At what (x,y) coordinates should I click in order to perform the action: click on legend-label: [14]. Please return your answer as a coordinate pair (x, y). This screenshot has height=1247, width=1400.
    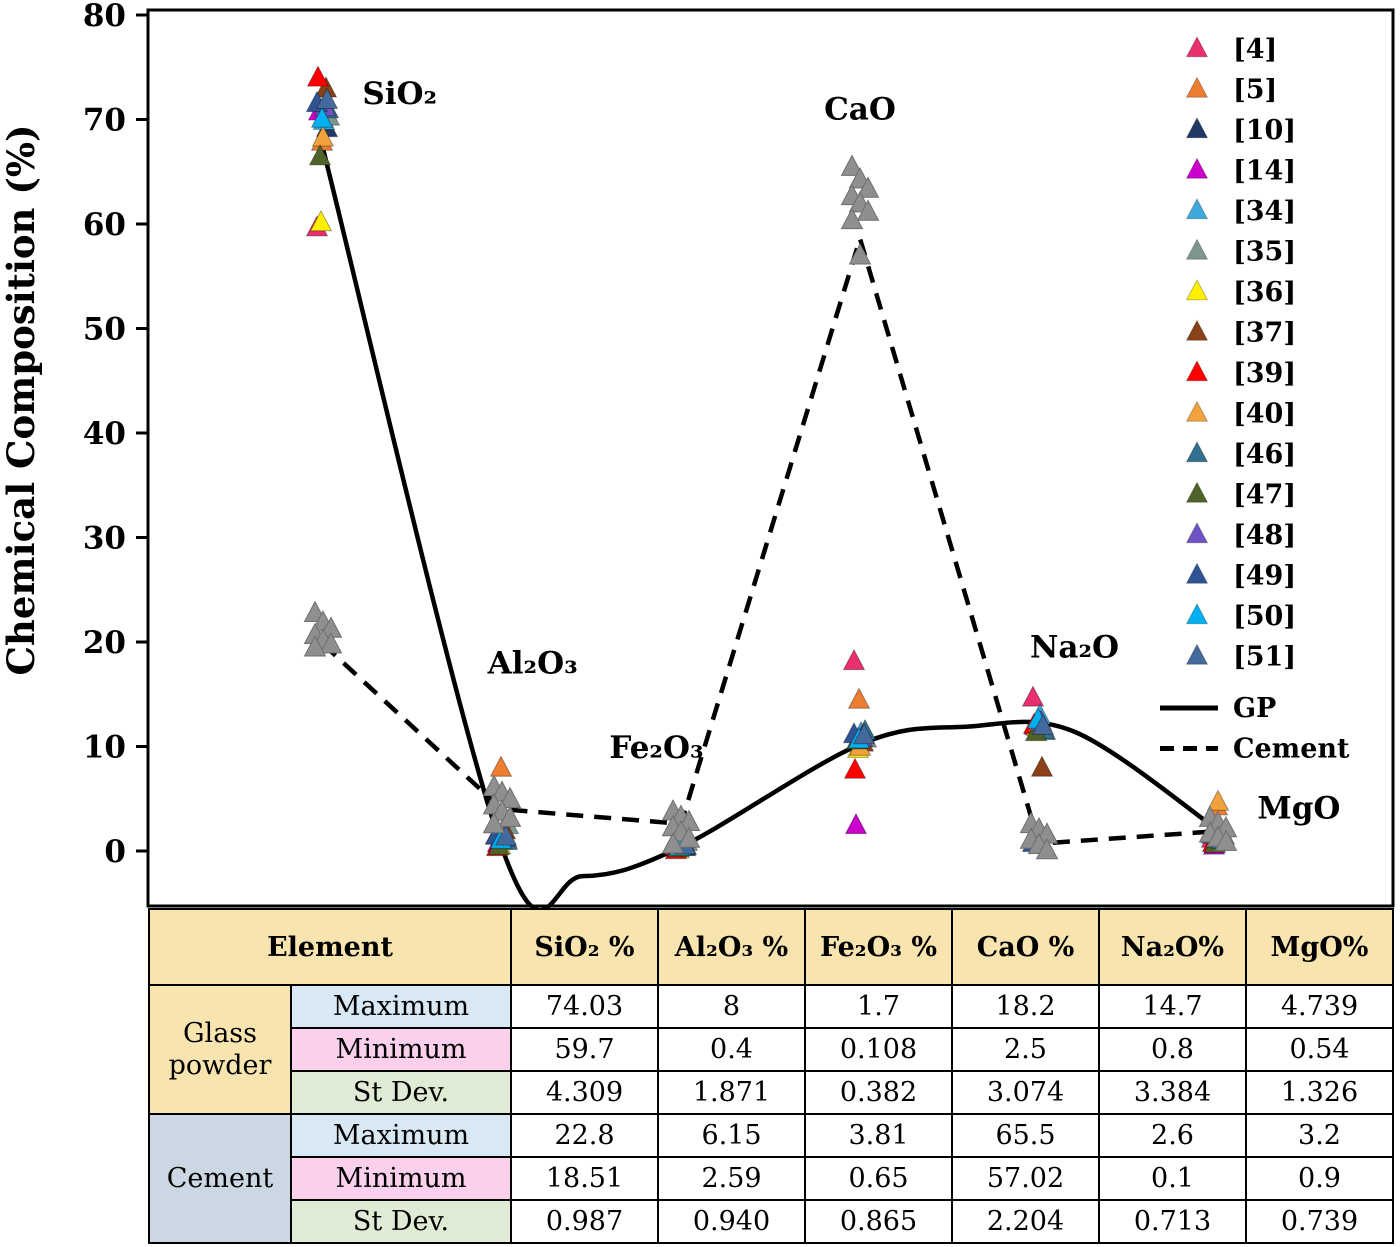
    Looking at the image, I should click on (1264, 171).